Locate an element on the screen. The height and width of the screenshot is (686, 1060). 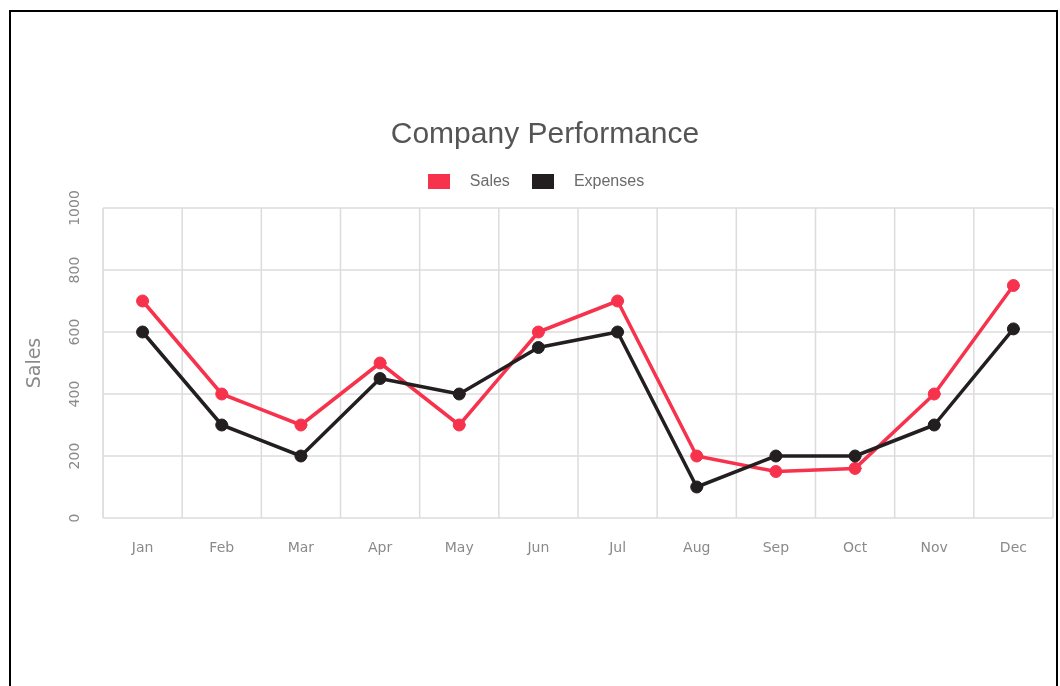
y-tick-label: 400 is located at coordinates (74, 394).